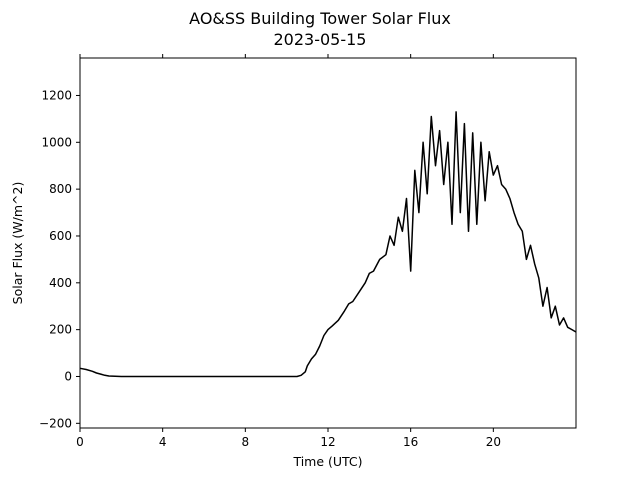 Image resolution: width=640 pixels, height=480 pixels. Describe the element at coordinates (80, 442) in the screenshot. I see `x-tick-label: 0` at that location.